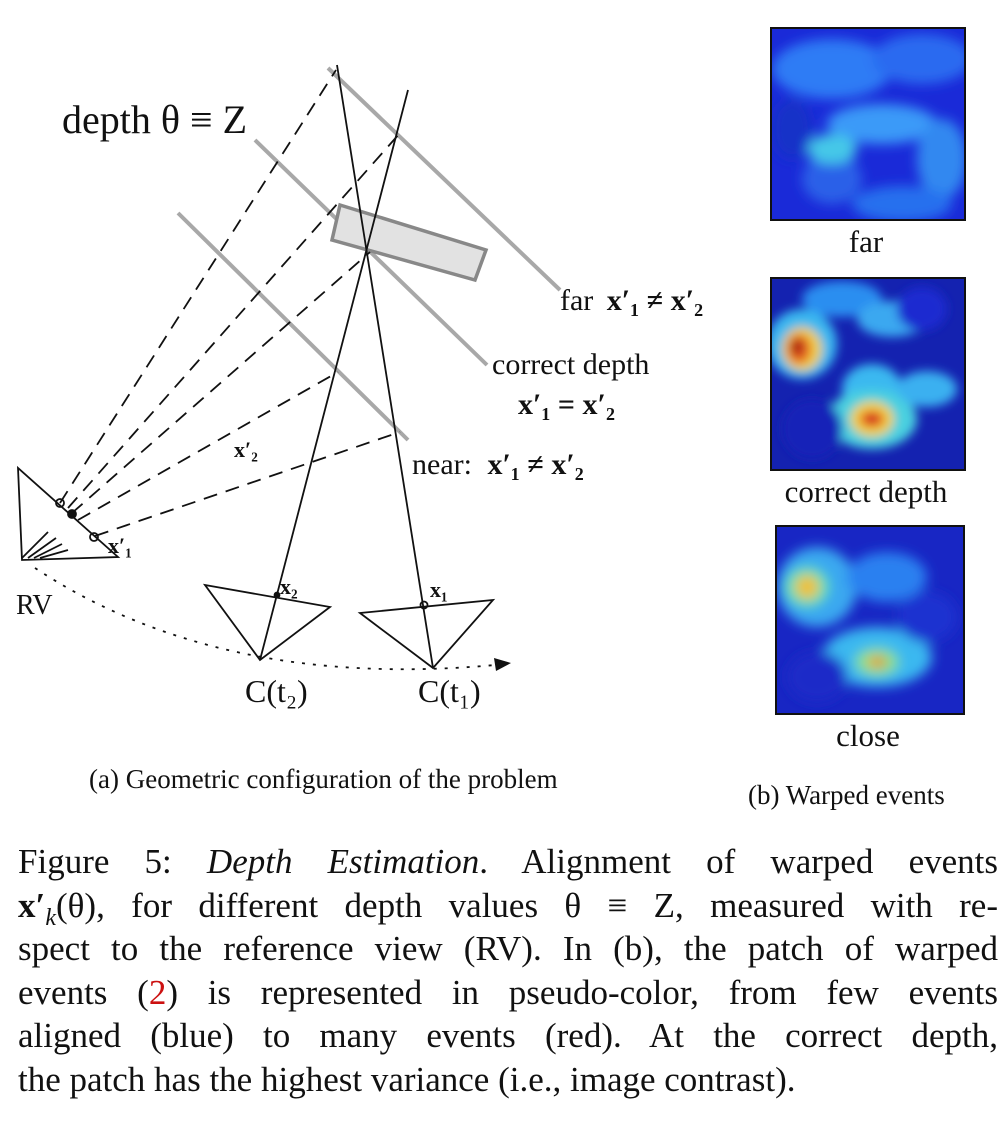 This screenshot has height=1145, width=1007. I want to click on rv-ray-correct, so click(221, 382).